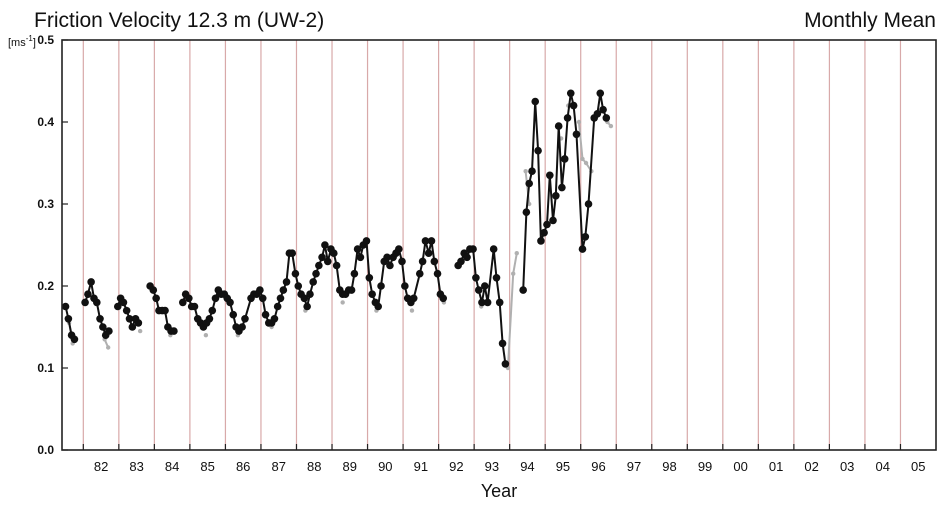  Describe the element at coordinates (45, 450) in the screenshot. I see `y-tick-label: 0.0` at that location.